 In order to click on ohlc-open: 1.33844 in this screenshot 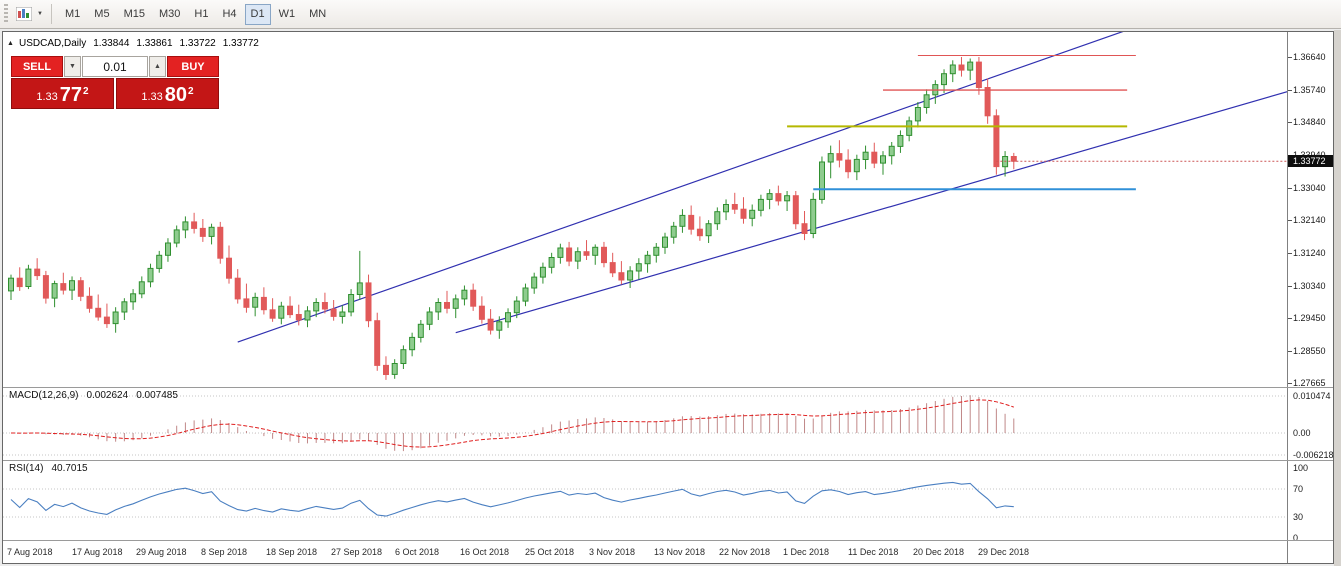, I will do `click(111, 43)`.